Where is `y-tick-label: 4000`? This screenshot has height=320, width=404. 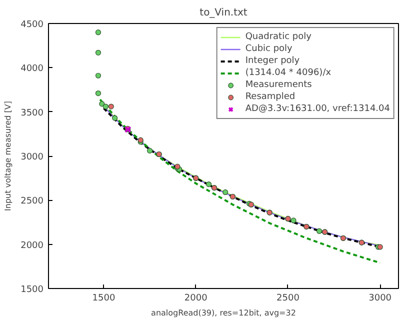
y-tick-label: 4000 is located at coordinates (32, 69).